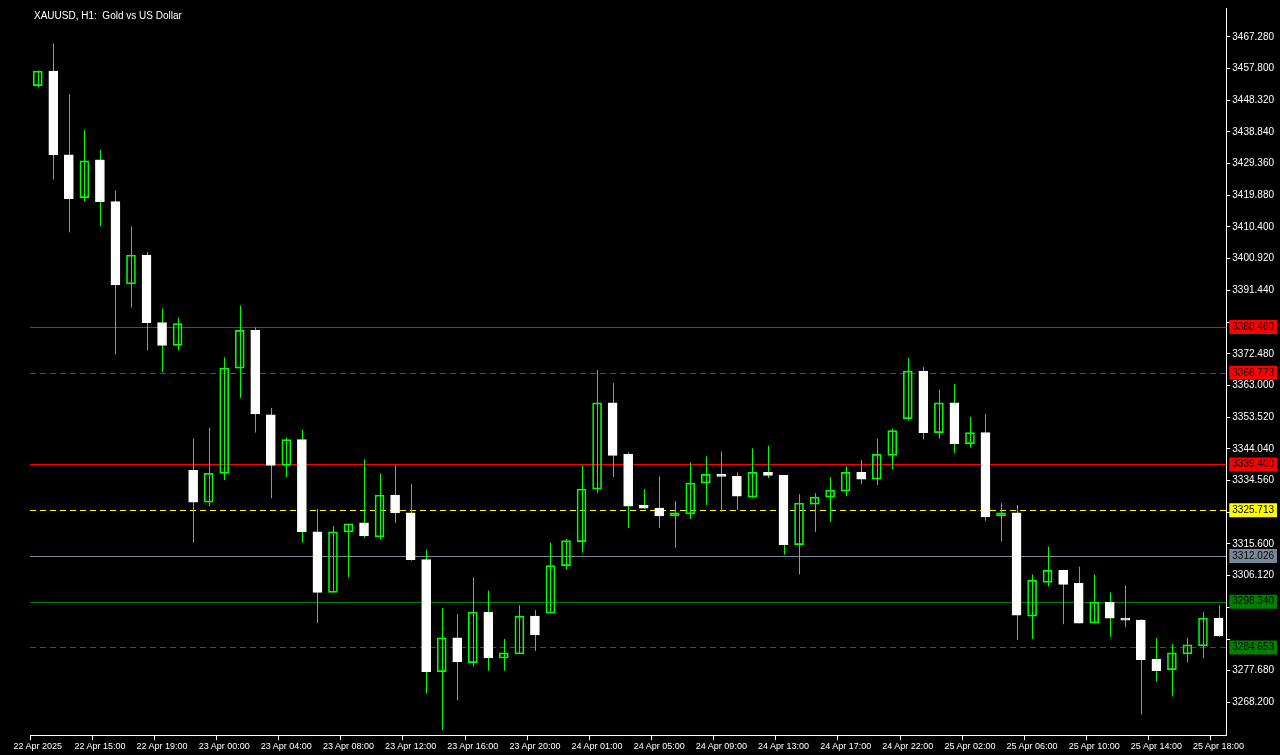 Image resolution: width=1280 pixels, height=755 pixels. I want to click on y-tick-label: 3334.560, so click(1253, 480).